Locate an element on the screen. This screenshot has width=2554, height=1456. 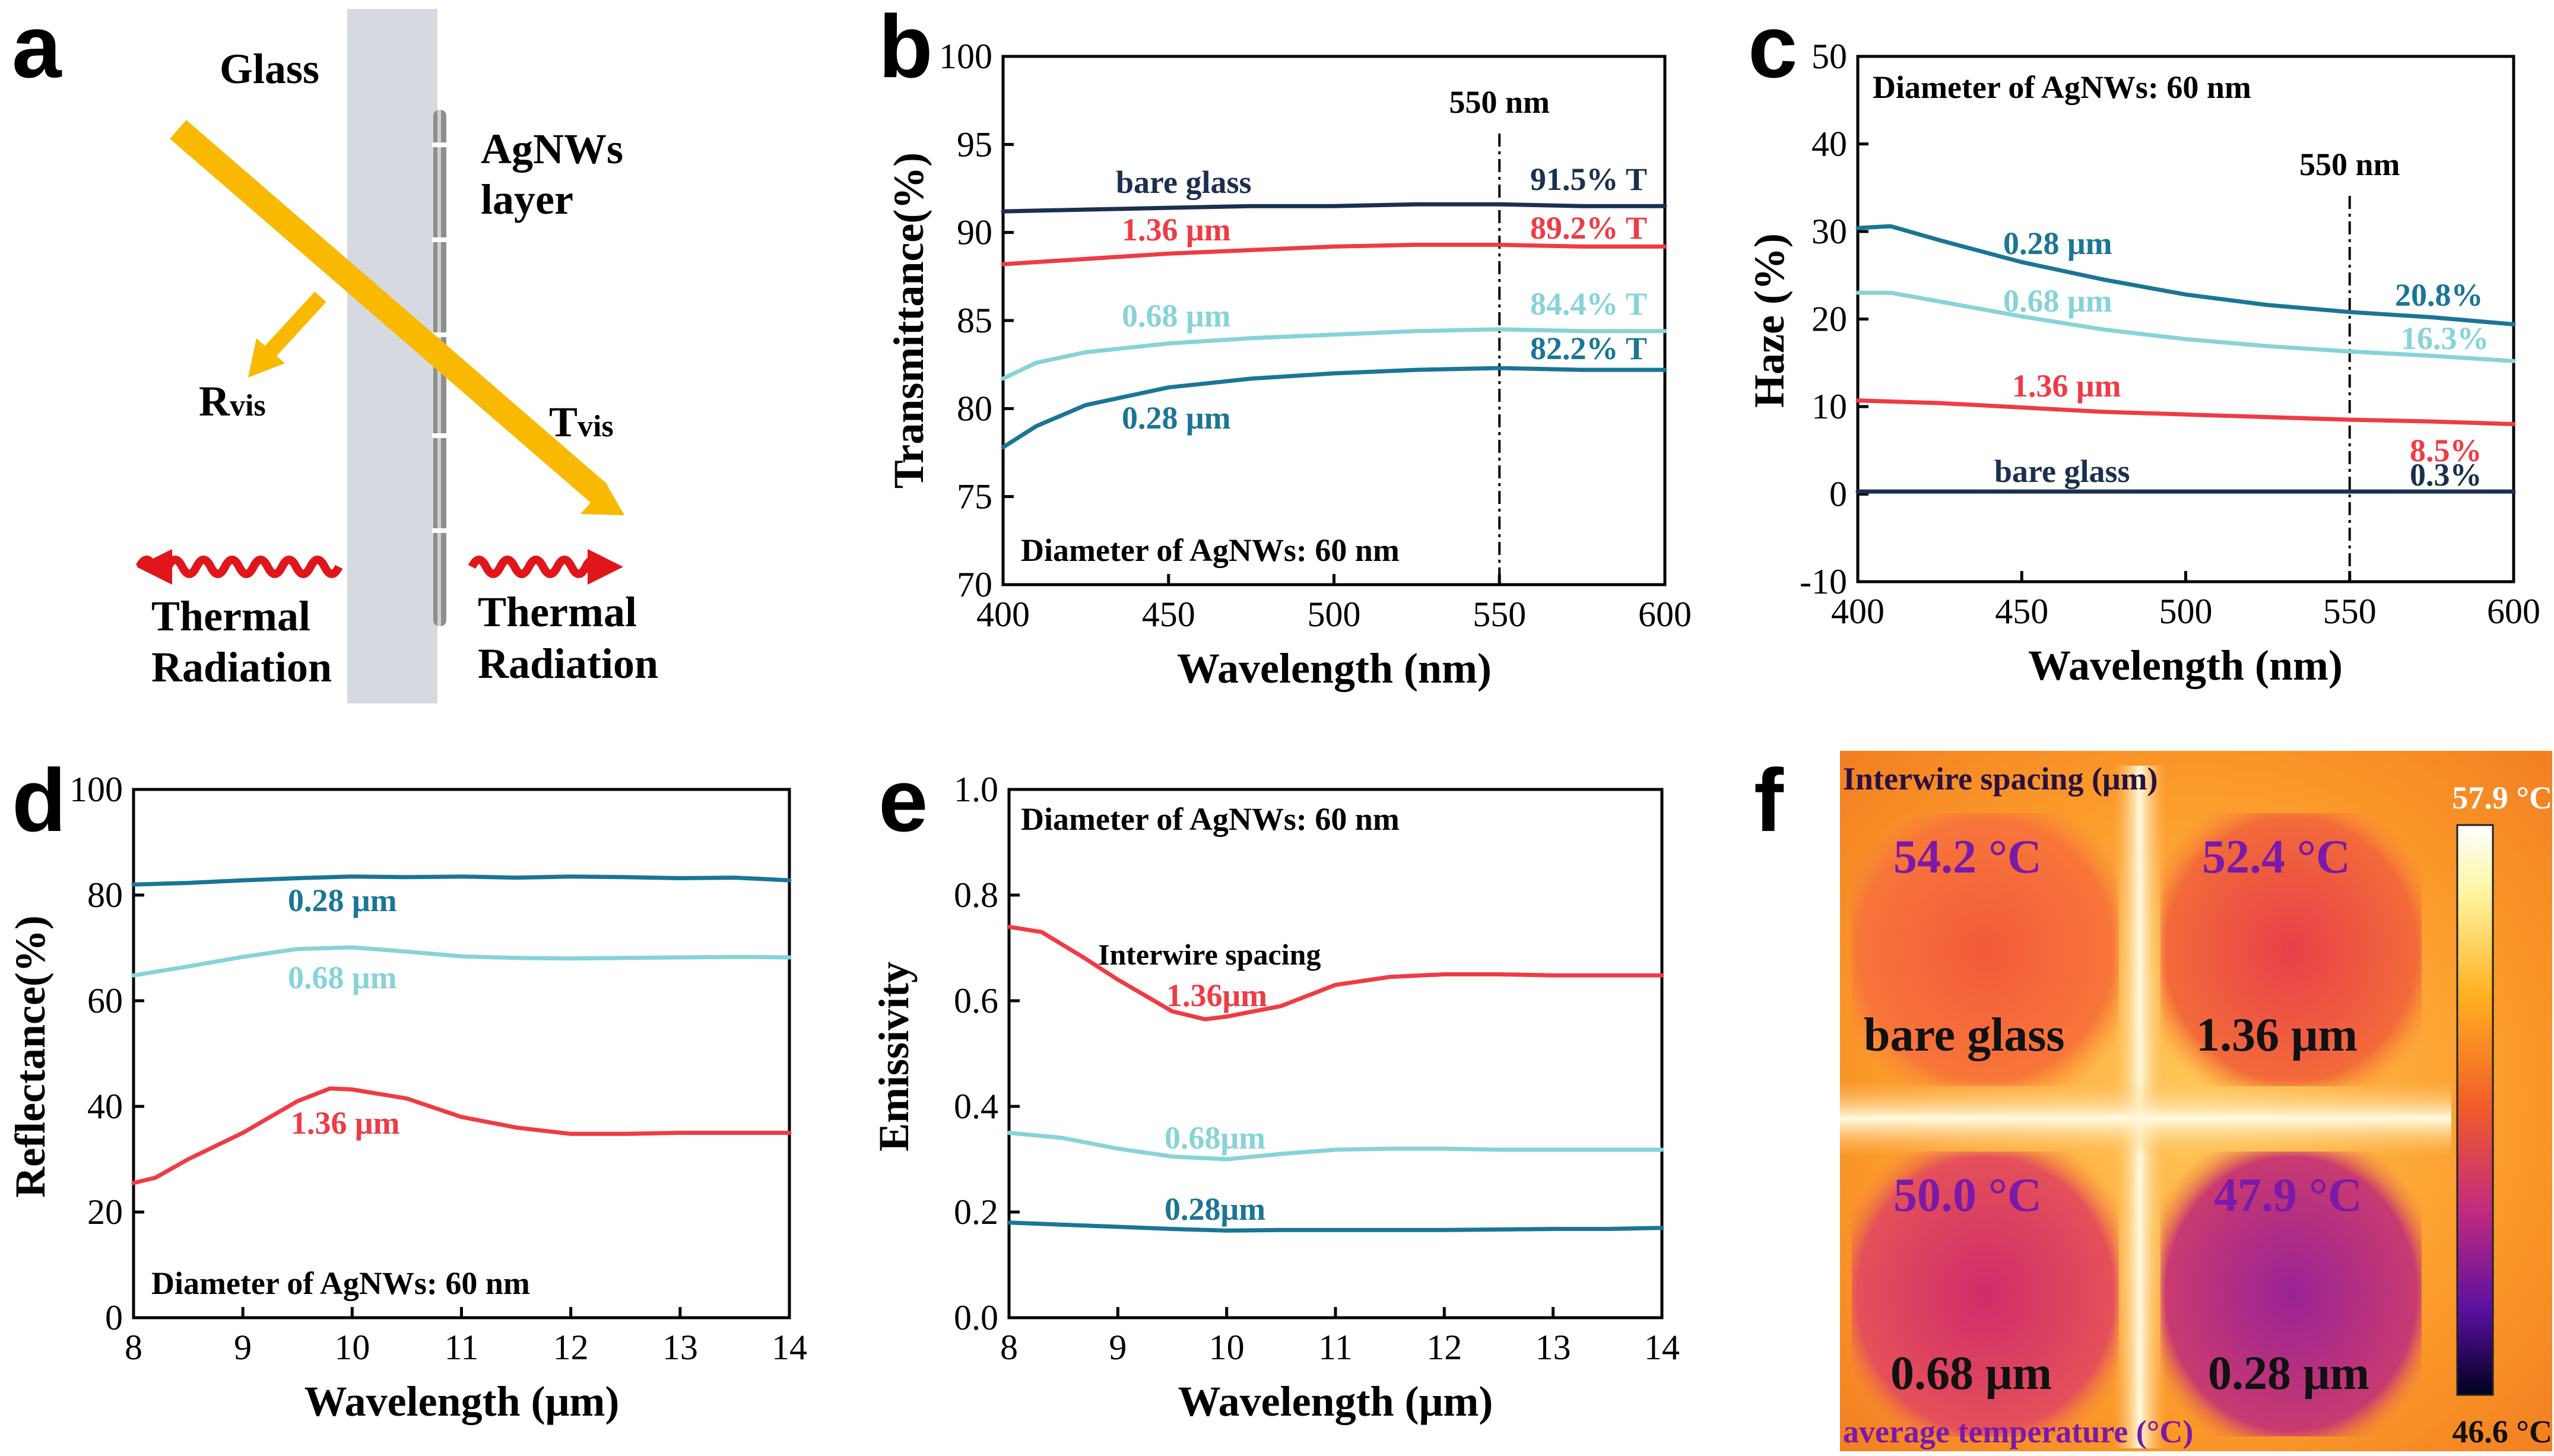
end-label-1-36: 89.2% T is located at coordinates (1588, 228).